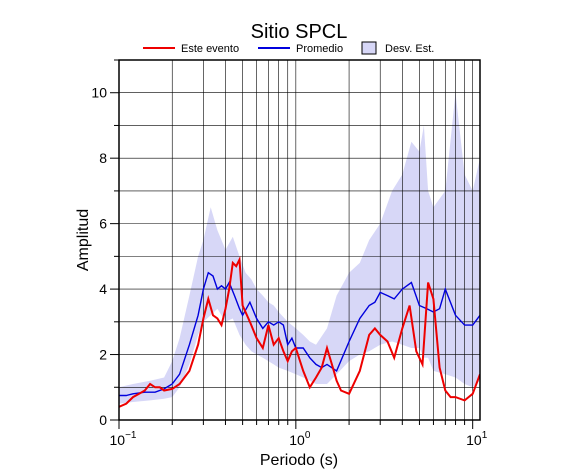 The width and height of the screenshot is (586, 475). Describe the element at coordinates (288, 48) in the screenshot. I see `legend: Este evento Promedio Desv. Est.` at that location.